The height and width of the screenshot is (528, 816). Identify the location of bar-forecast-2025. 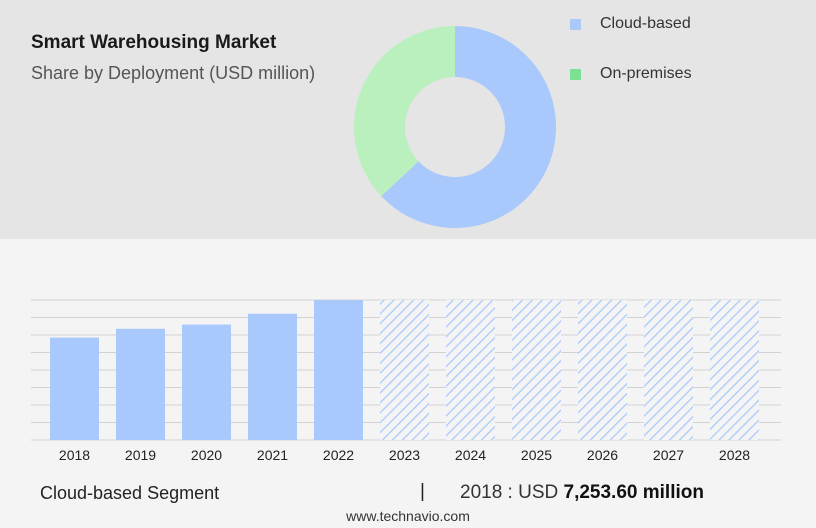
(536, 370).